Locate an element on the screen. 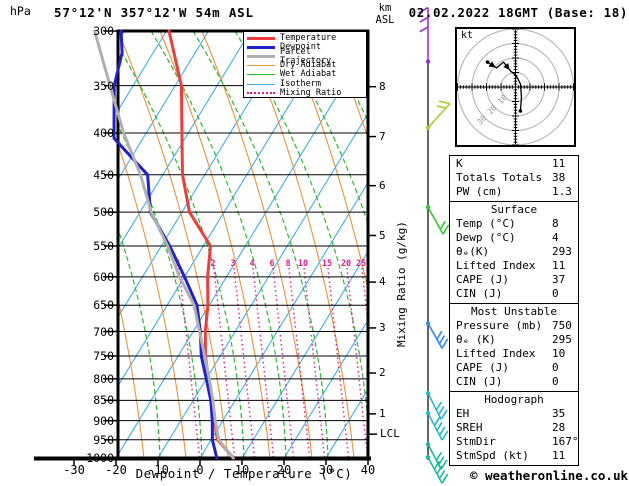 The image size is (629, 486). copyright-label: © weatheronline.co.uk is located at coordinates (548, 475).